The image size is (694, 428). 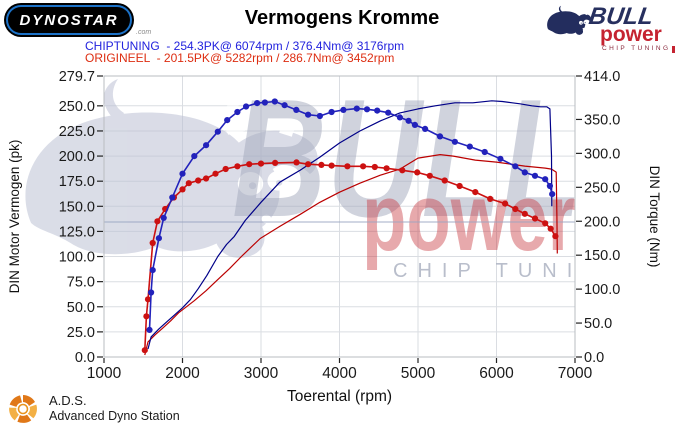 I want to click on dynostar-logo: DYNOSTAR, so click(x=69, y=20).